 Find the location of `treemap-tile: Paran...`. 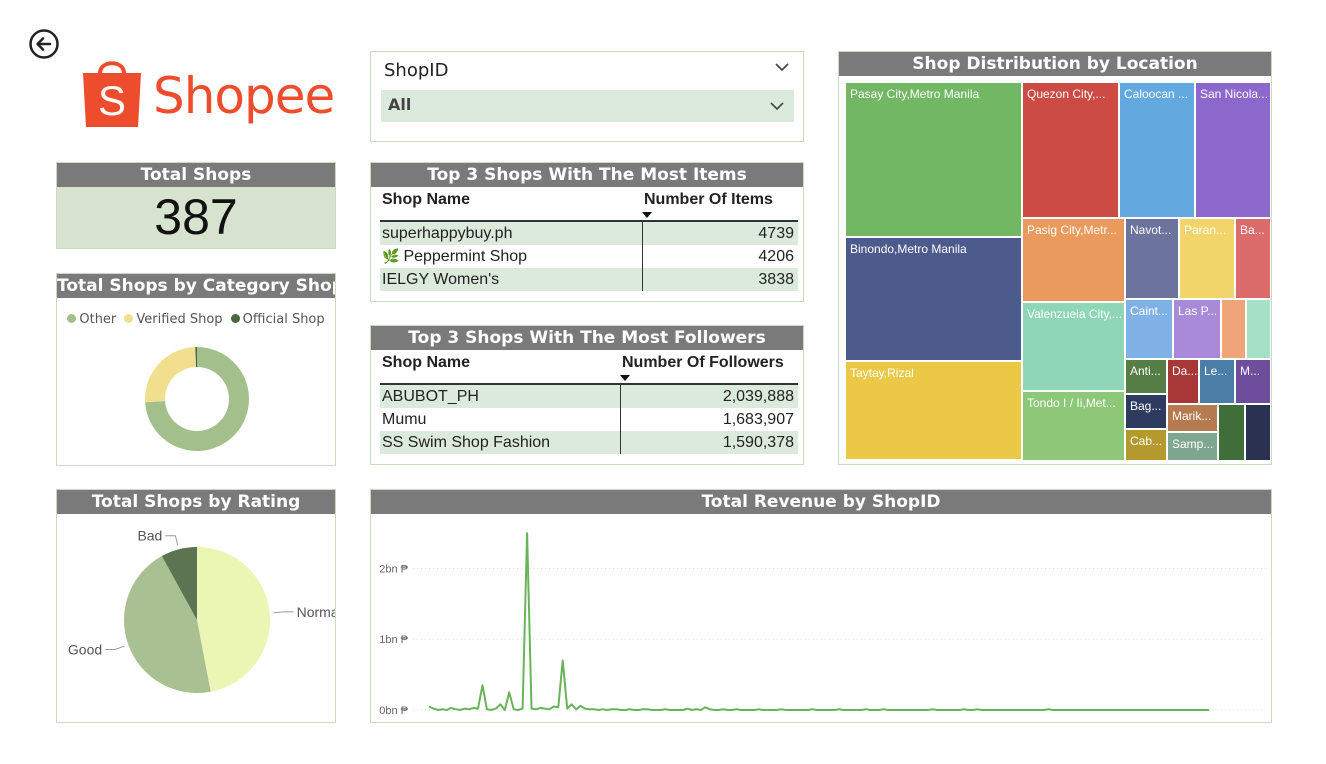

treemap-tile: Paran... is located at coordinates (1207, 258).